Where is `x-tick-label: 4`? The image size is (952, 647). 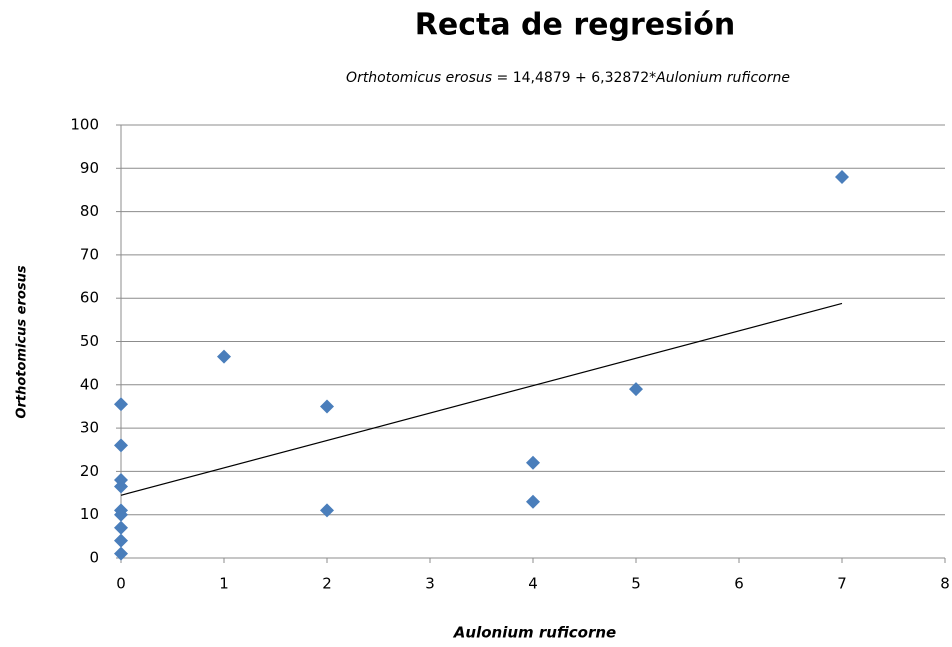
x-tick-label: 4 is located at coordinates (533, 584).